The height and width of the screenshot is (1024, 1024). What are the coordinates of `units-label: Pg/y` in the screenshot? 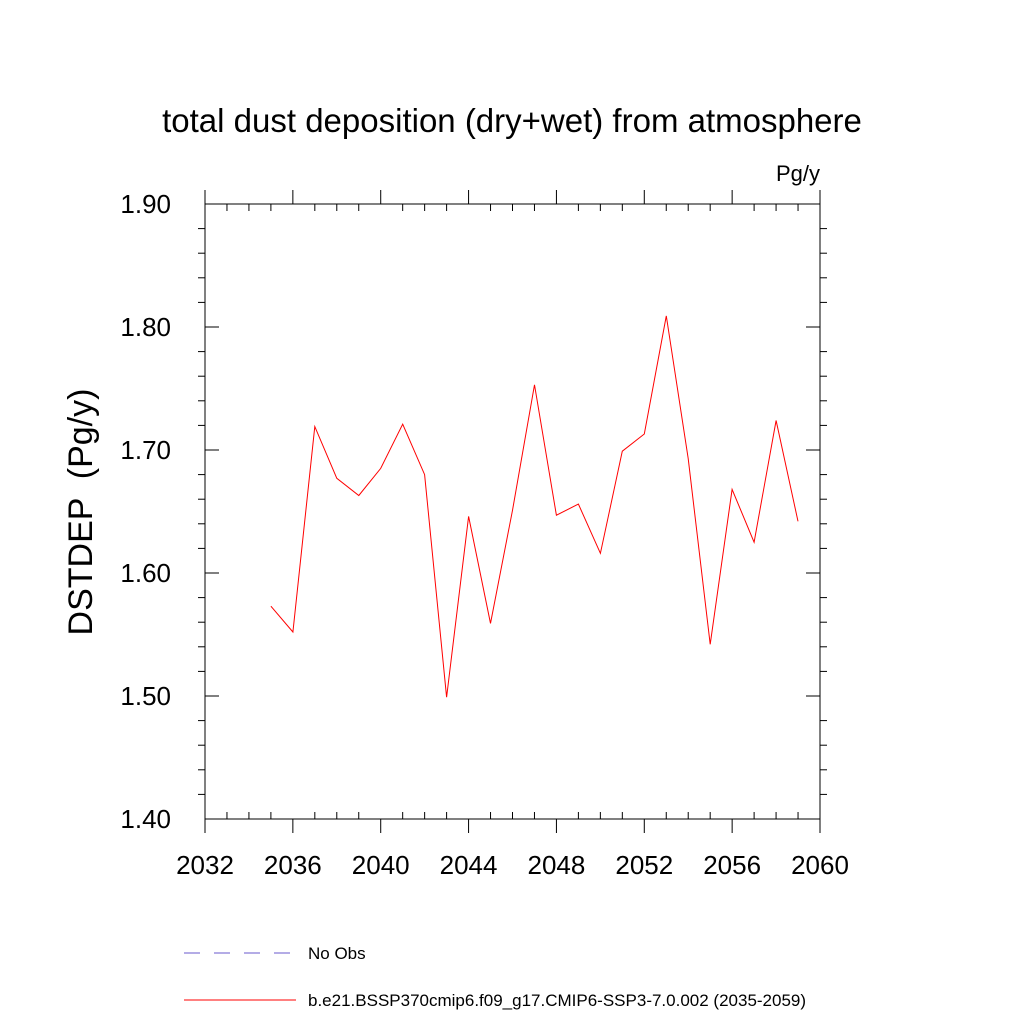 It's located at (798, 173).